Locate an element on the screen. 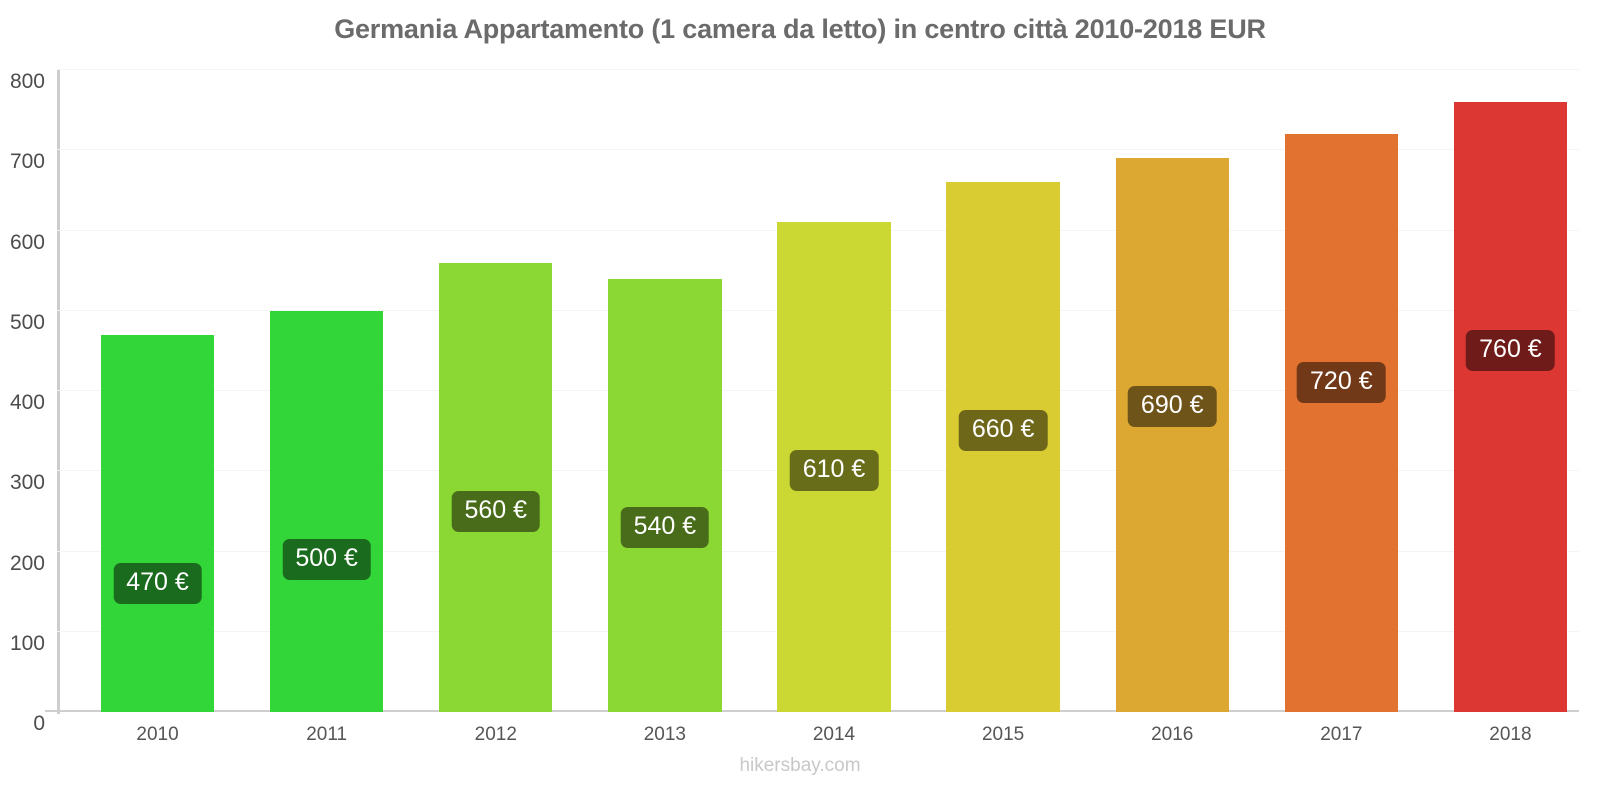 The image size is (1600, 800). bar-group: 660 € is located at coordinates (1003, 391).